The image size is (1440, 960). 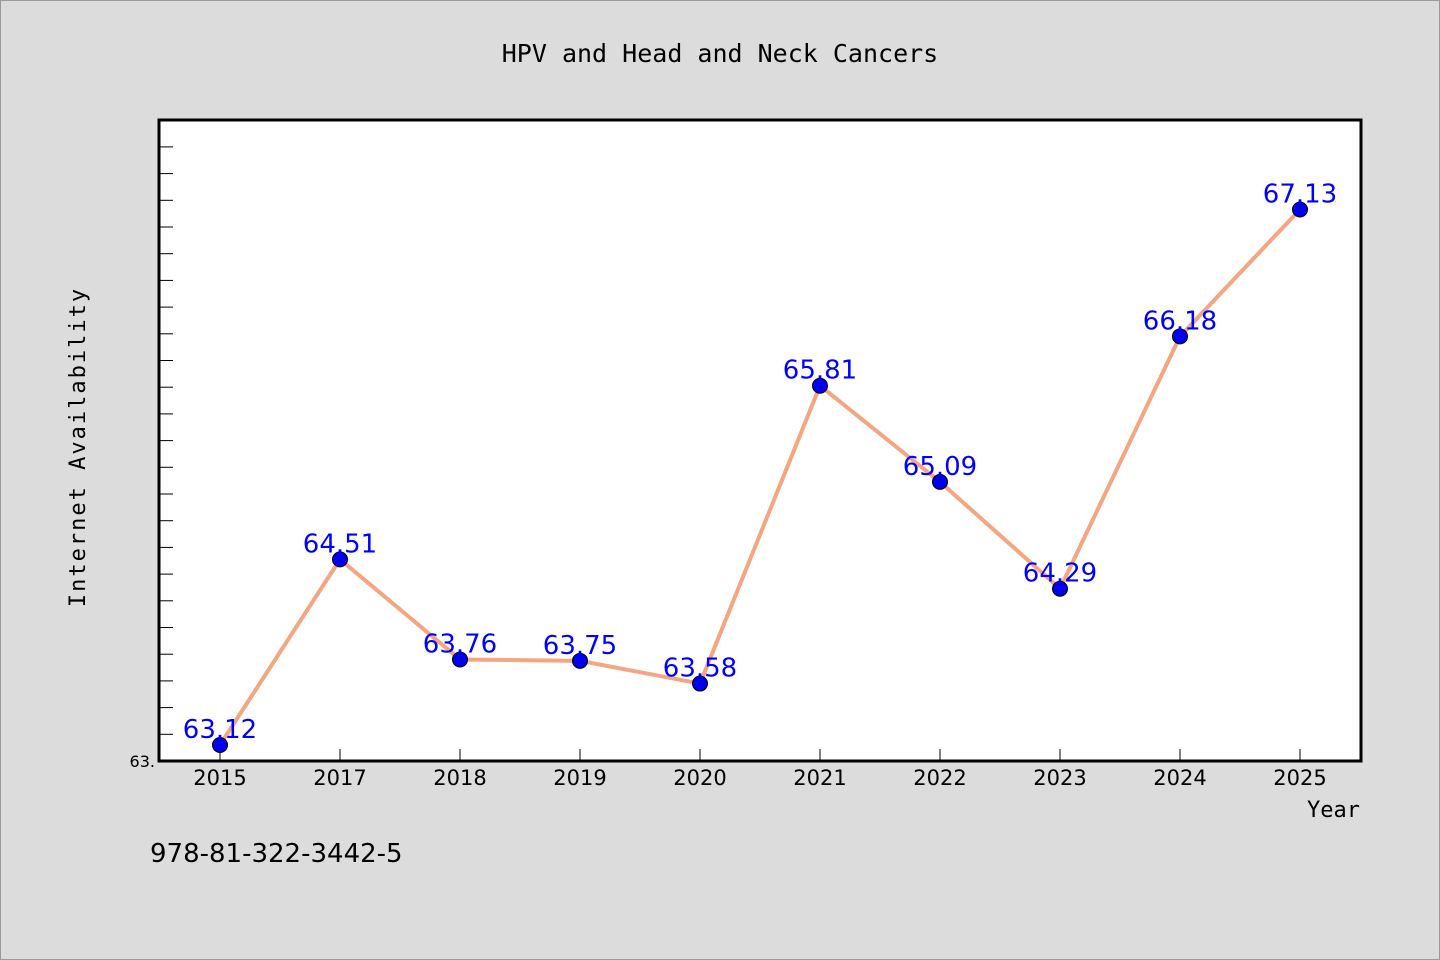 What do you see at coordinates (940, 467) in the screenshot?
I see `data-label: 65.09` at bounding box center [940, 467].